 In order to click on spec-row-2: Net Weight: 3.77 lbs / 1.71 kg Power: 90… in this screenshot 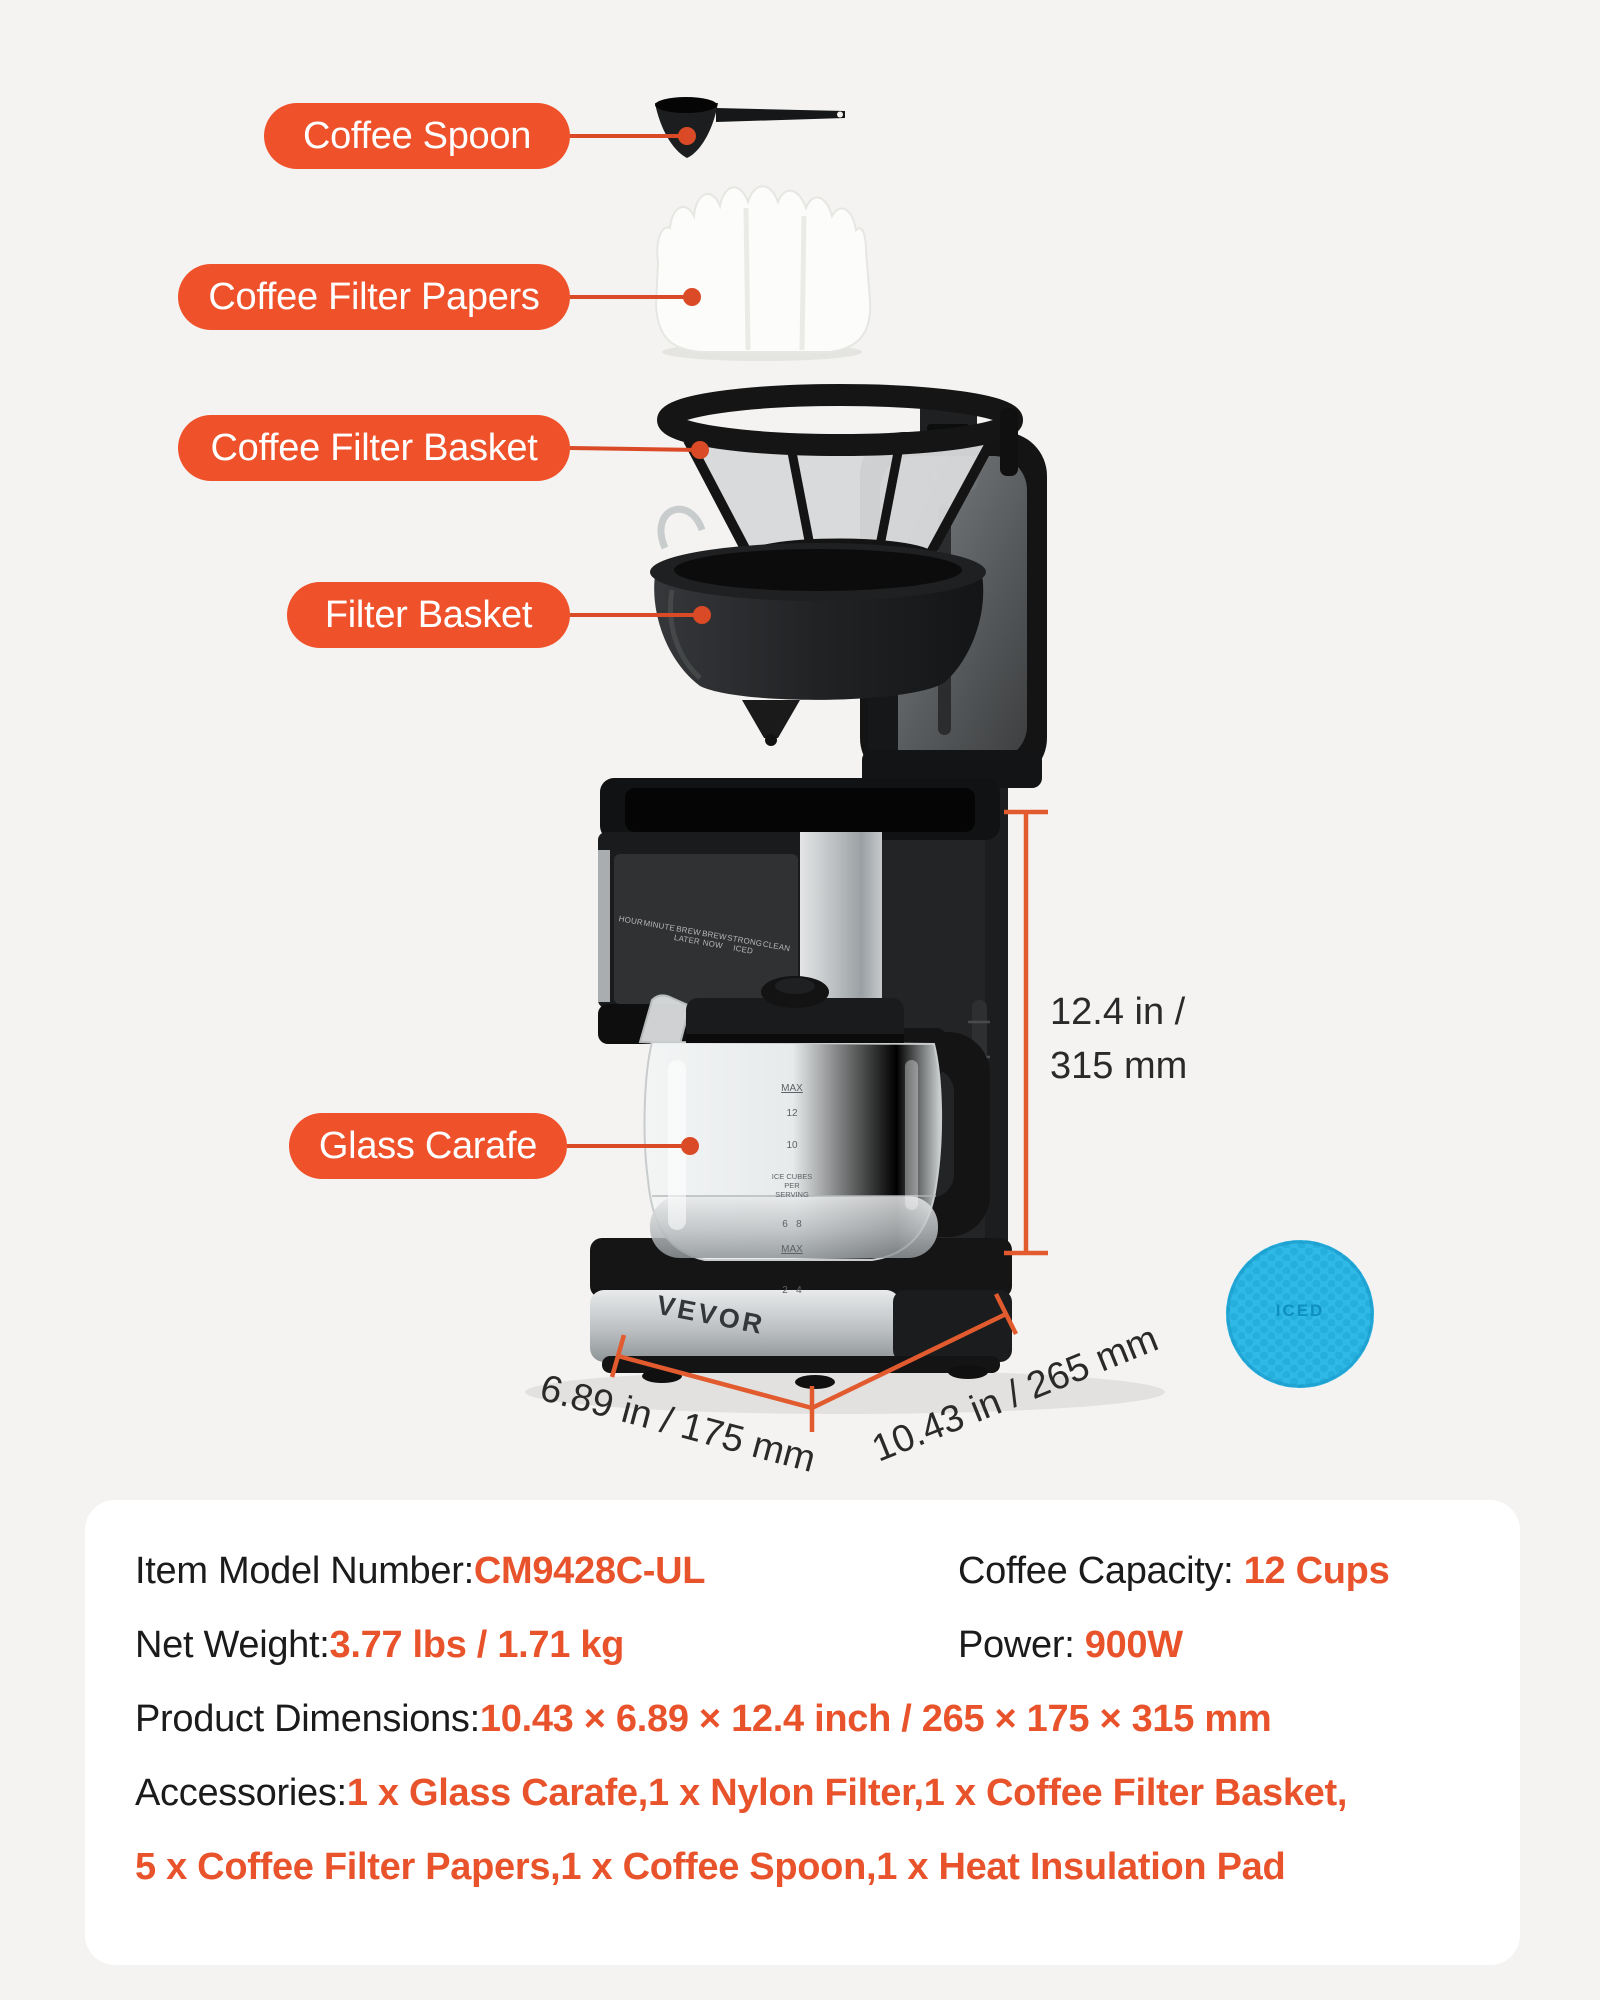, I will do `click(821, 1645)`.